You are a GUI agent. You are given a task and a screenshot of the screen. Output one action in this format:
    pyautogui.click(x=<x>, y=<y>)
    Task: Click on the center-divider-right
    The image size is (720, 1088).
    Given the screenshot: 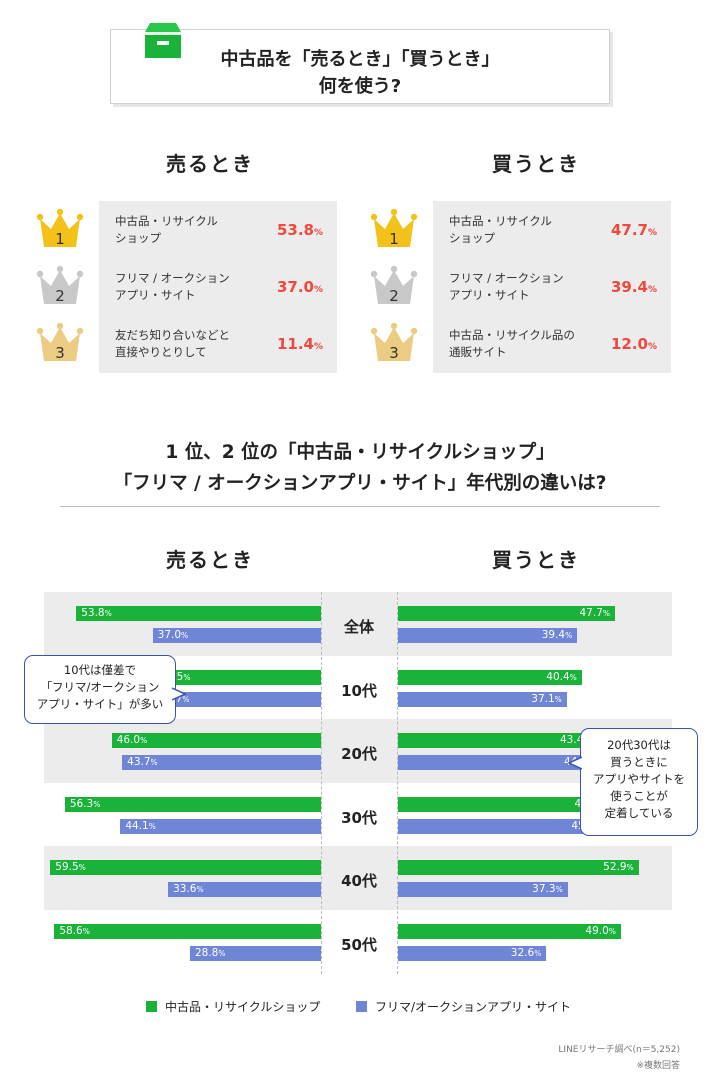 What is the action you would take?
    pyautogui.click(x=397, y=783)
    